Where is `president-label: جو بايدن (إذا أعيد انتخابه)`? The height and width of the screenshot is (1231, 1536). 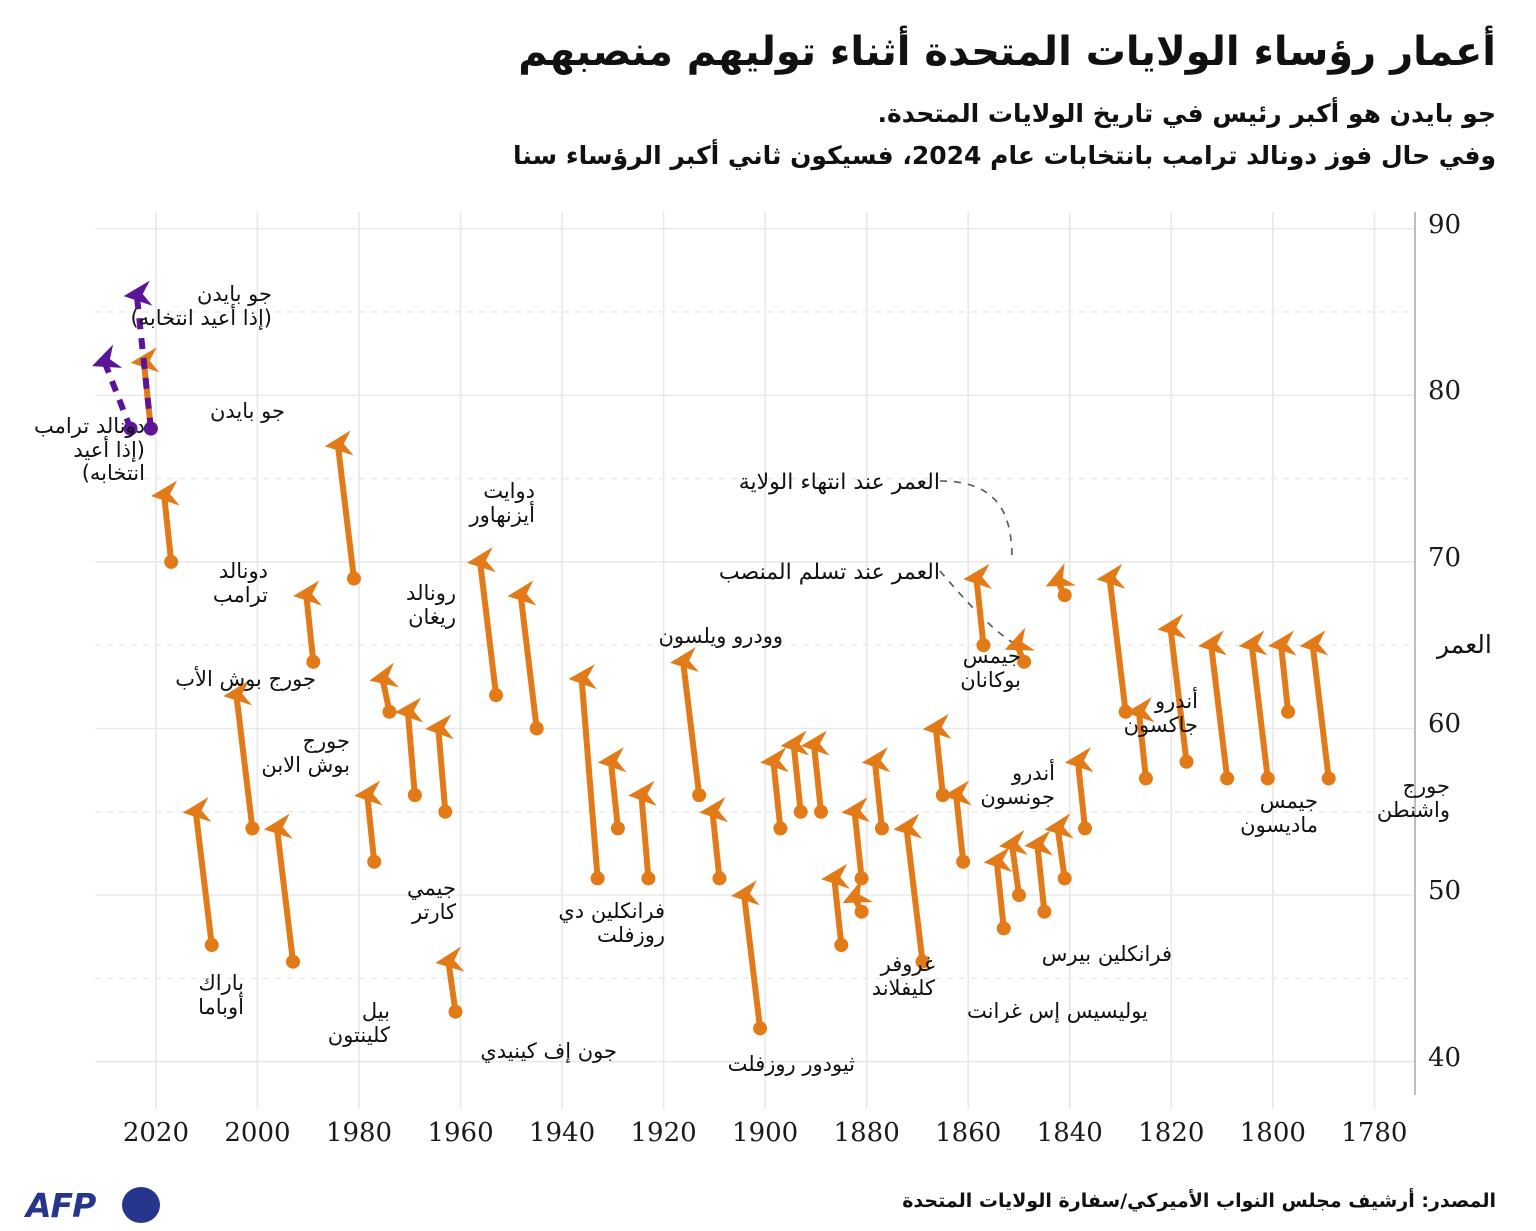 president-label: جو بايدن (إذا أعيد انتخابه) is located at coordinates (201, 306).